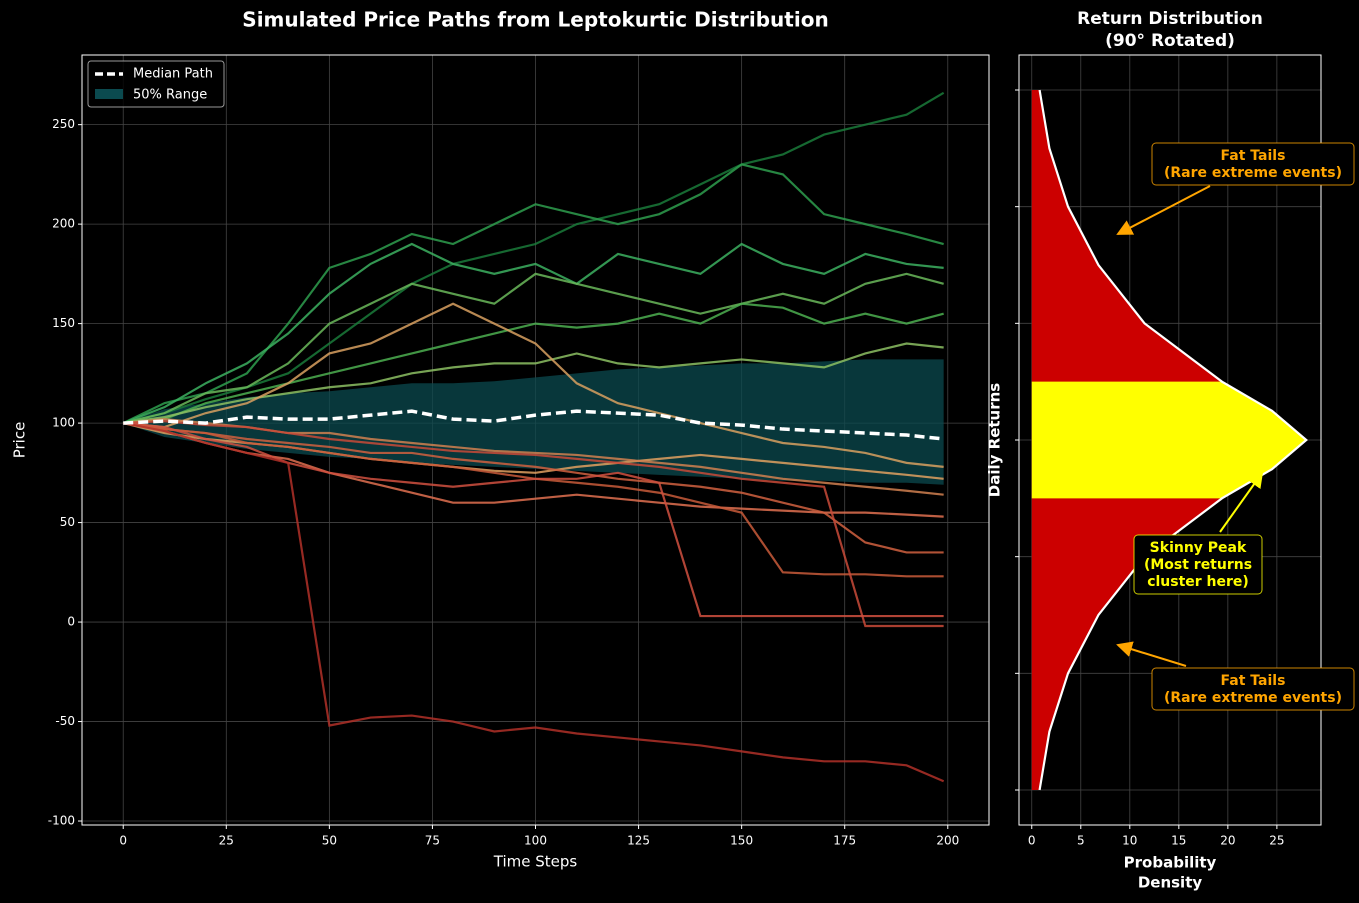  What do you see at coordinates (156, 84) in the screenshot?
I see `legend: Median Path 50% Range` at bounding box center [156, 84].